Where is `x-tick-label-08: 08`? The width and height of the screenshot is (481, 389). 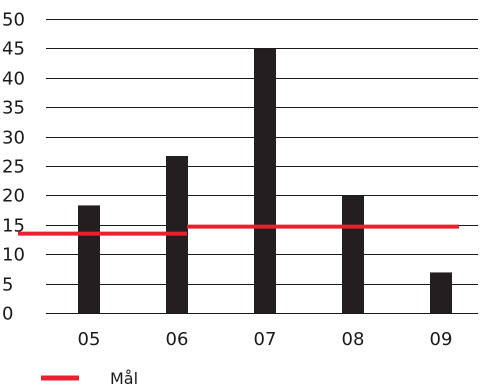 x-tick-label-08: 08 is located at coordinates (353, 339).